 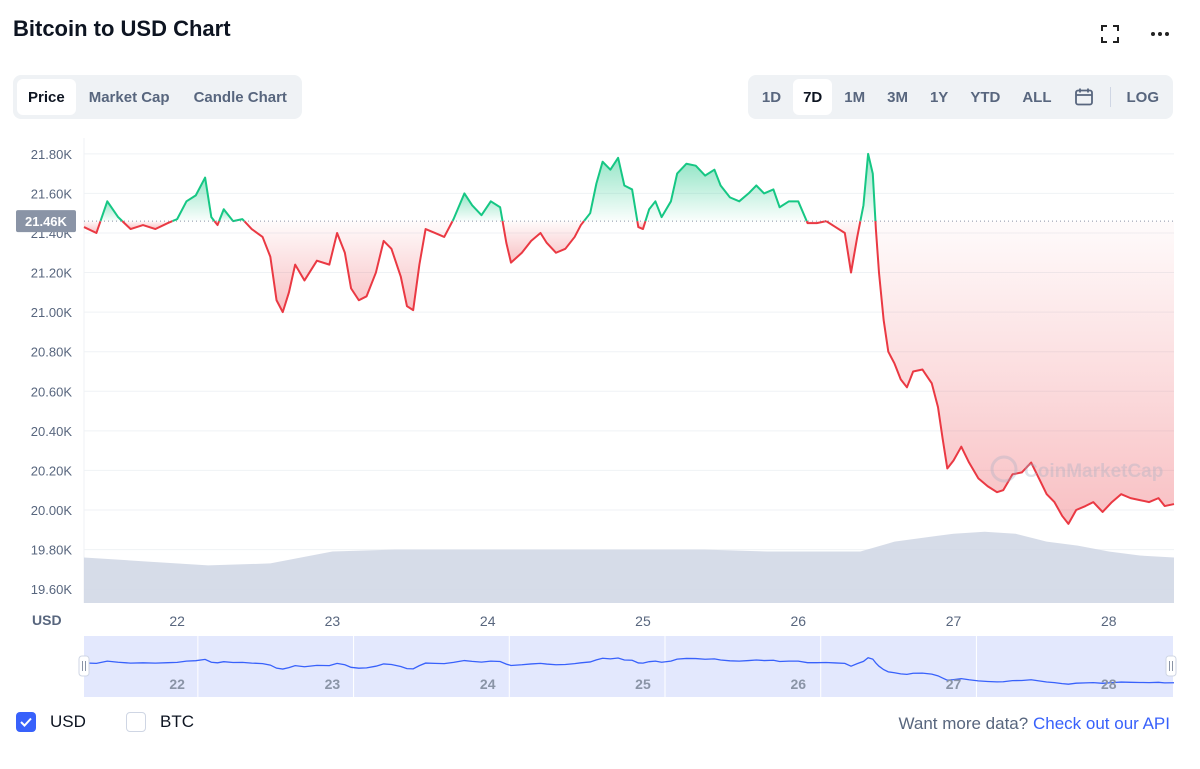 What do you see at coordinates (1109, 621) in the screenshot?
I see `x-tick-label: 28` at bounding box center [1109, 621].